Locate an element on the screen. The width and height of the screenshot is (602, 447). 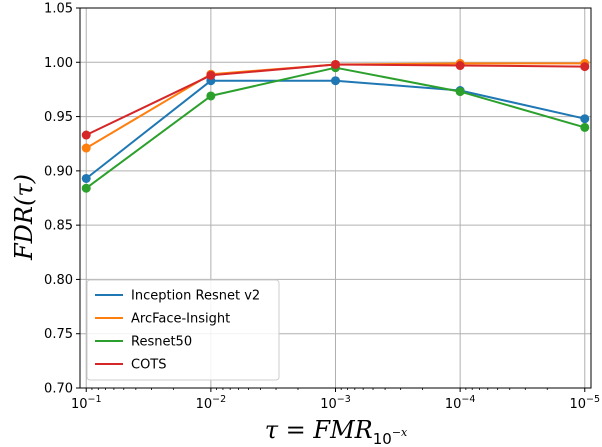
legend-label: ArcFace-Insight is located at coordinates (180, 319).